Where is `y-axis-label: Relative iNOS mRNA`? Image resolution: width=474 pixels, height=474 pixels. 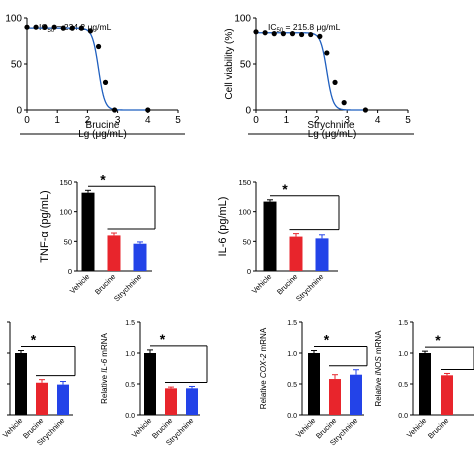 y-axis-label: Relative iNOS mRNA is located at coordinates (378, 368).